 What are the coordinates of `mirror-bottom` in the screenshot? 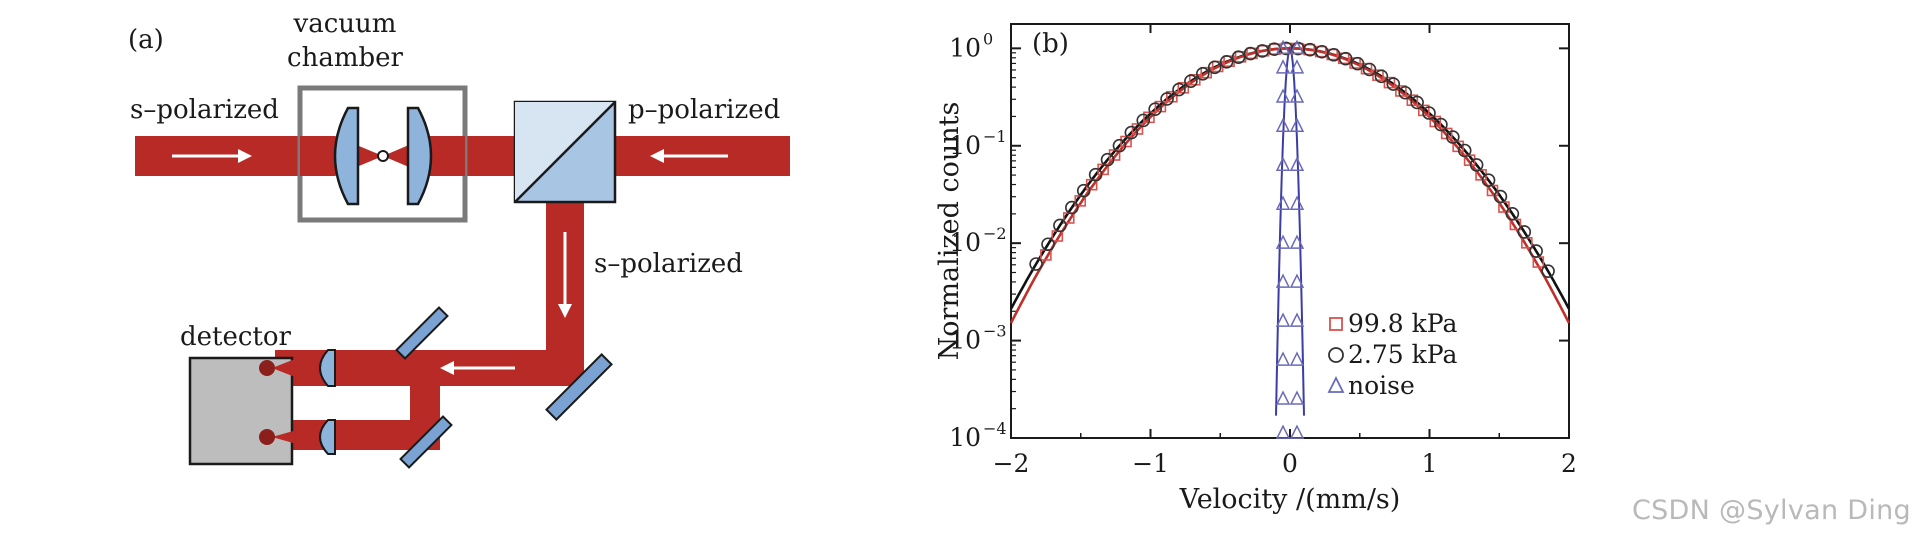 It's located at (426, 442).